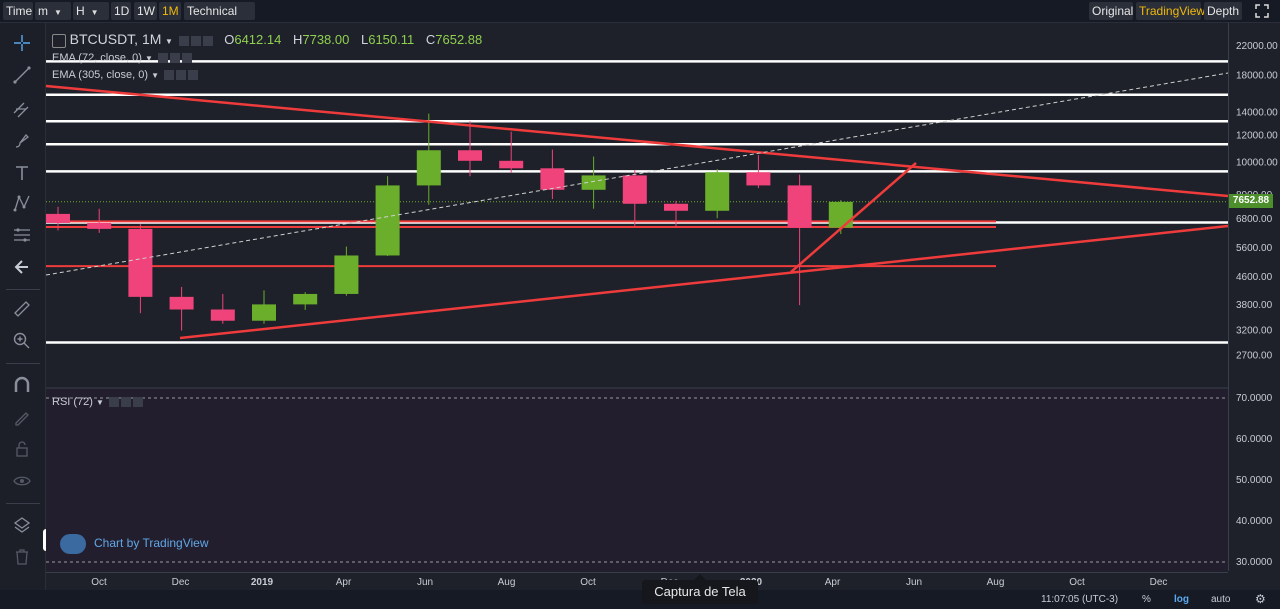 This screenshot has width=1280, height=609. Describe the element at coordinates (18, 11) in the screenshot. I see `time-label: Time` at that location.